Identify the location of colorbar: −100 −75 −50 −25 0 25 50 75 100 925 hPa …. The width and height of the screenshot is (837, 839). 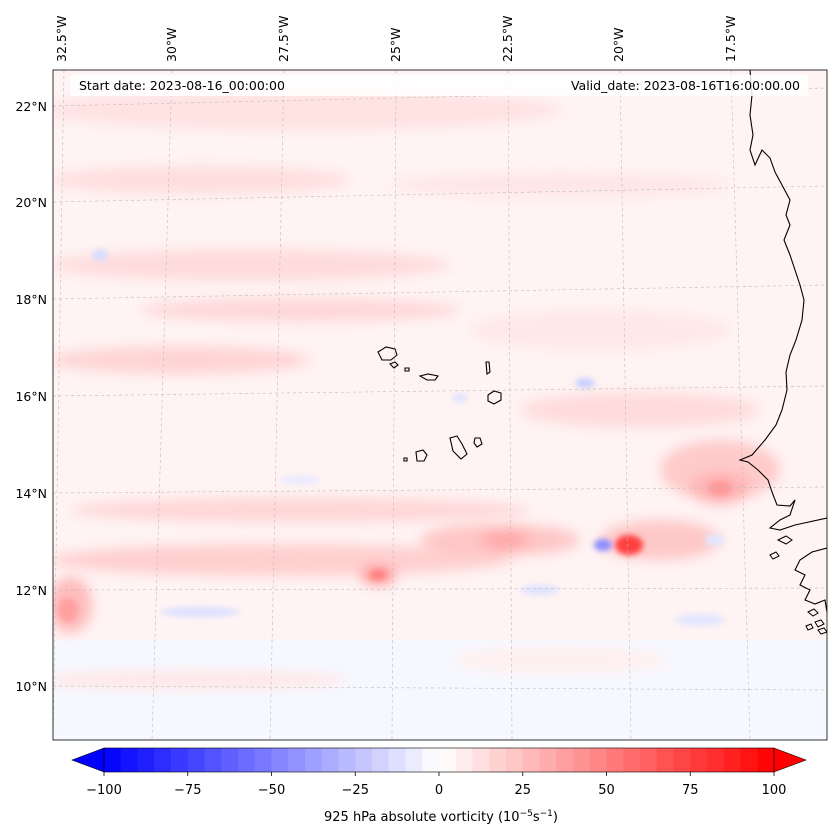
(439, 786).